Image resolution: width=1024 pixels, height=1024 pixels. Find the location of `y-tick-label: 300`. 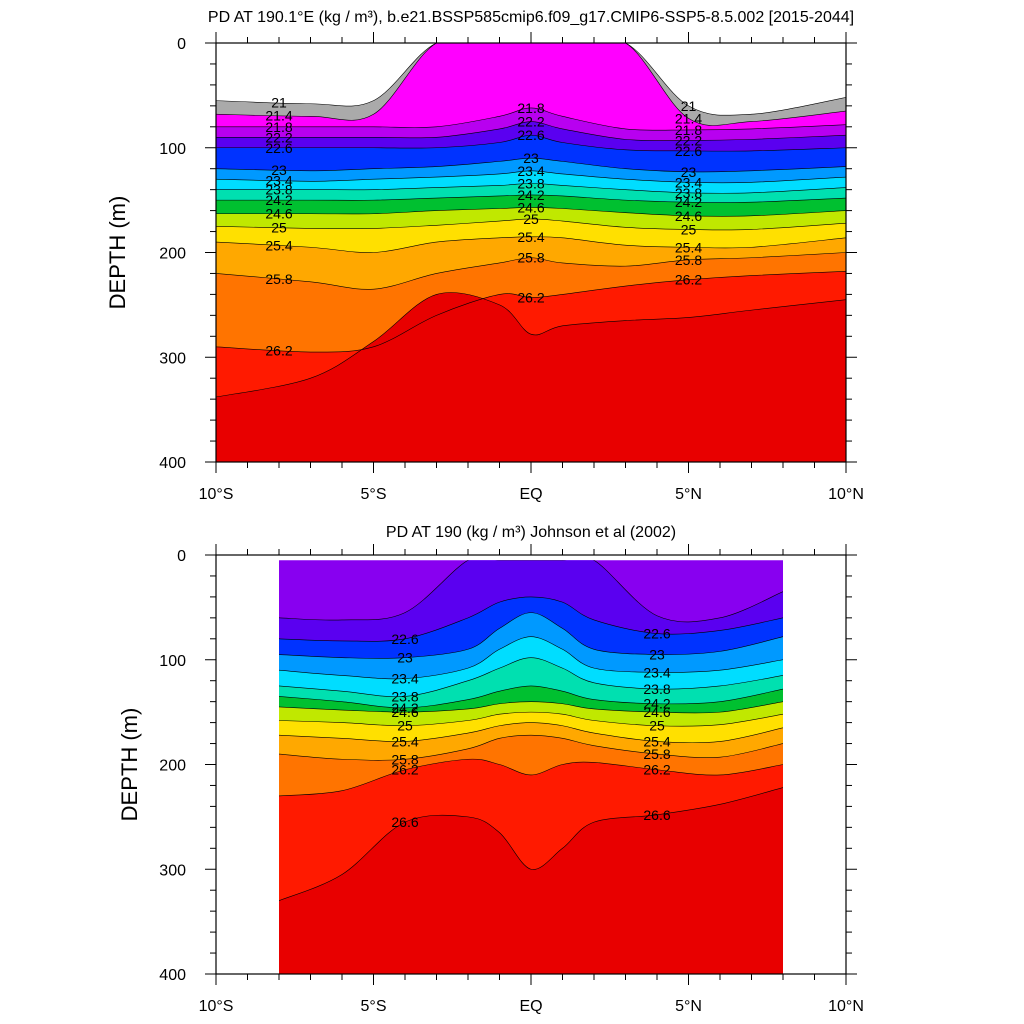

y-tick-label: 300 is located at coordinates (172, 870).